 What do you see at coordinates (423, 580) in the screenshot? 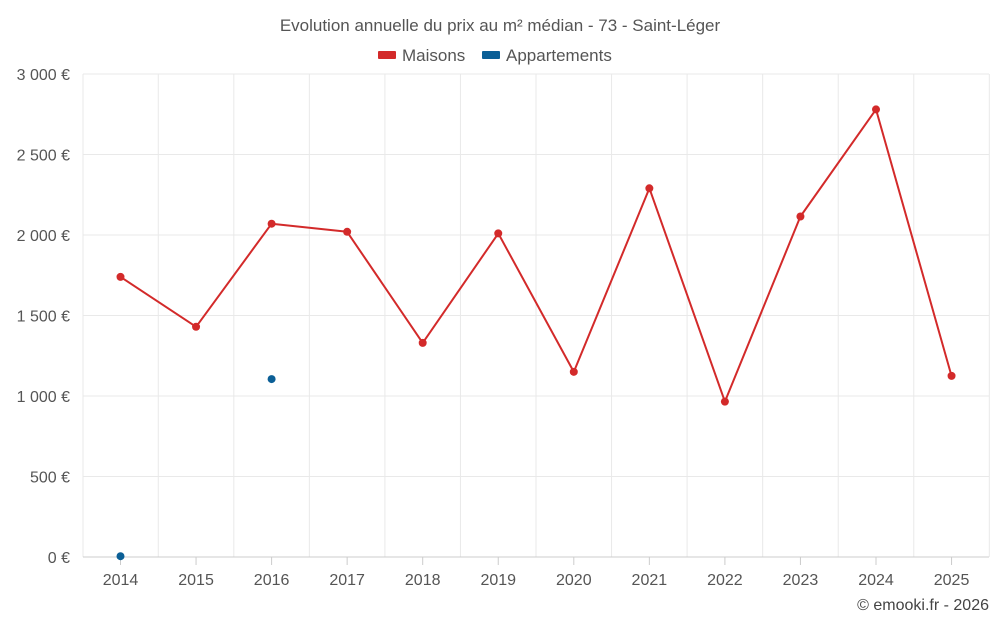
I see `x-tick-label: 2018` at bounding box center [423, 580].